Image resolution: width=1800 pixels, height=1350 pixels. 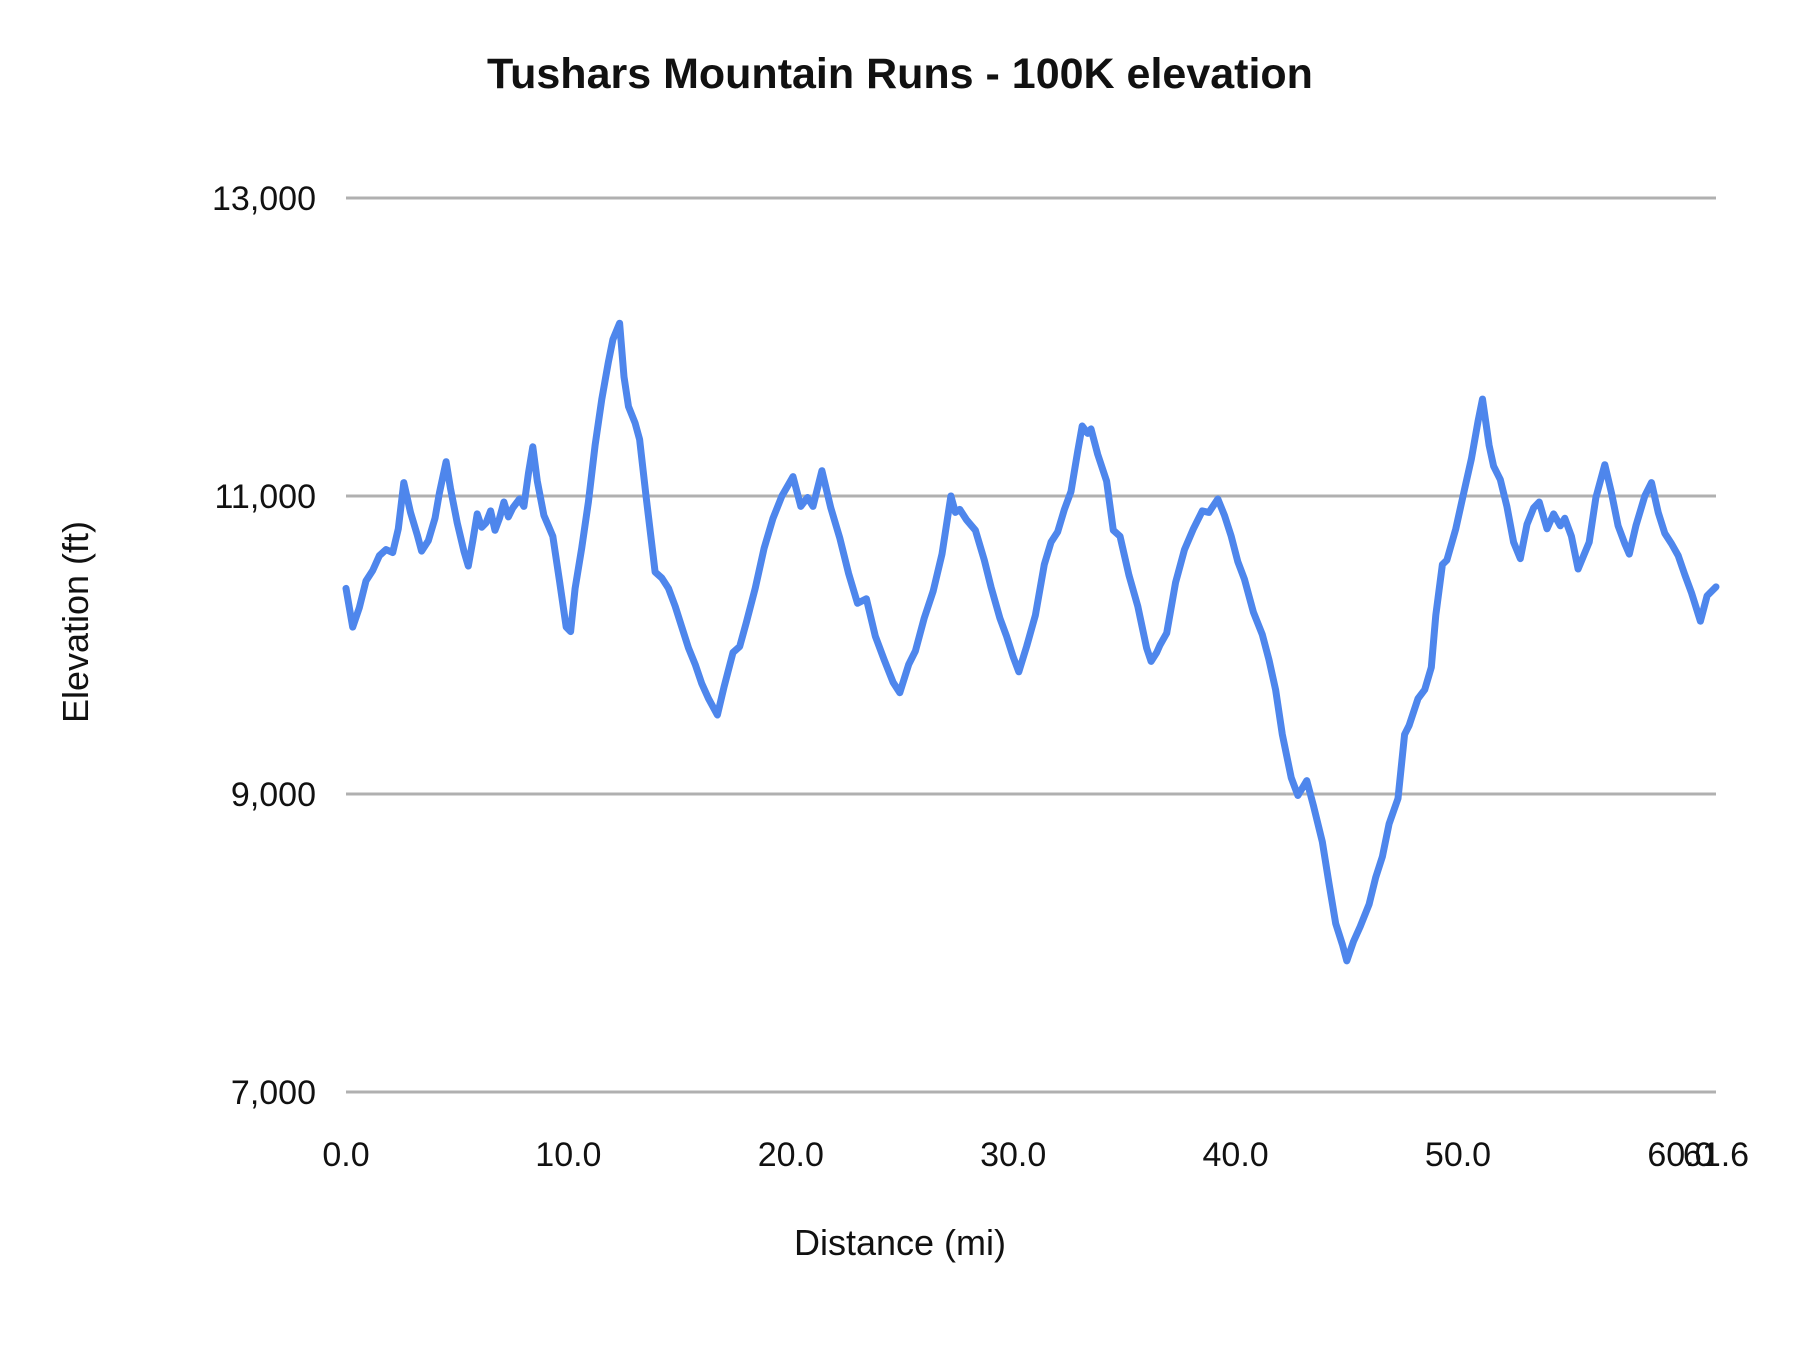 What do you see at coordinates (345, 1155) in the screenshot?
I see `x-tick-label: 0.0` at bounding box center [345, 1155].